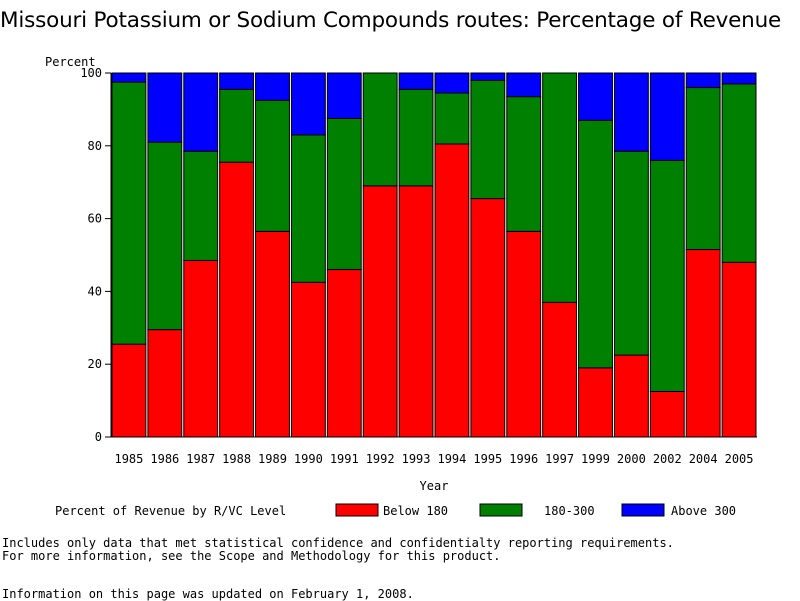  Describe the element at coordinates (703, 511) in the screenshot. I see `legend-label: Above 300` at that location.